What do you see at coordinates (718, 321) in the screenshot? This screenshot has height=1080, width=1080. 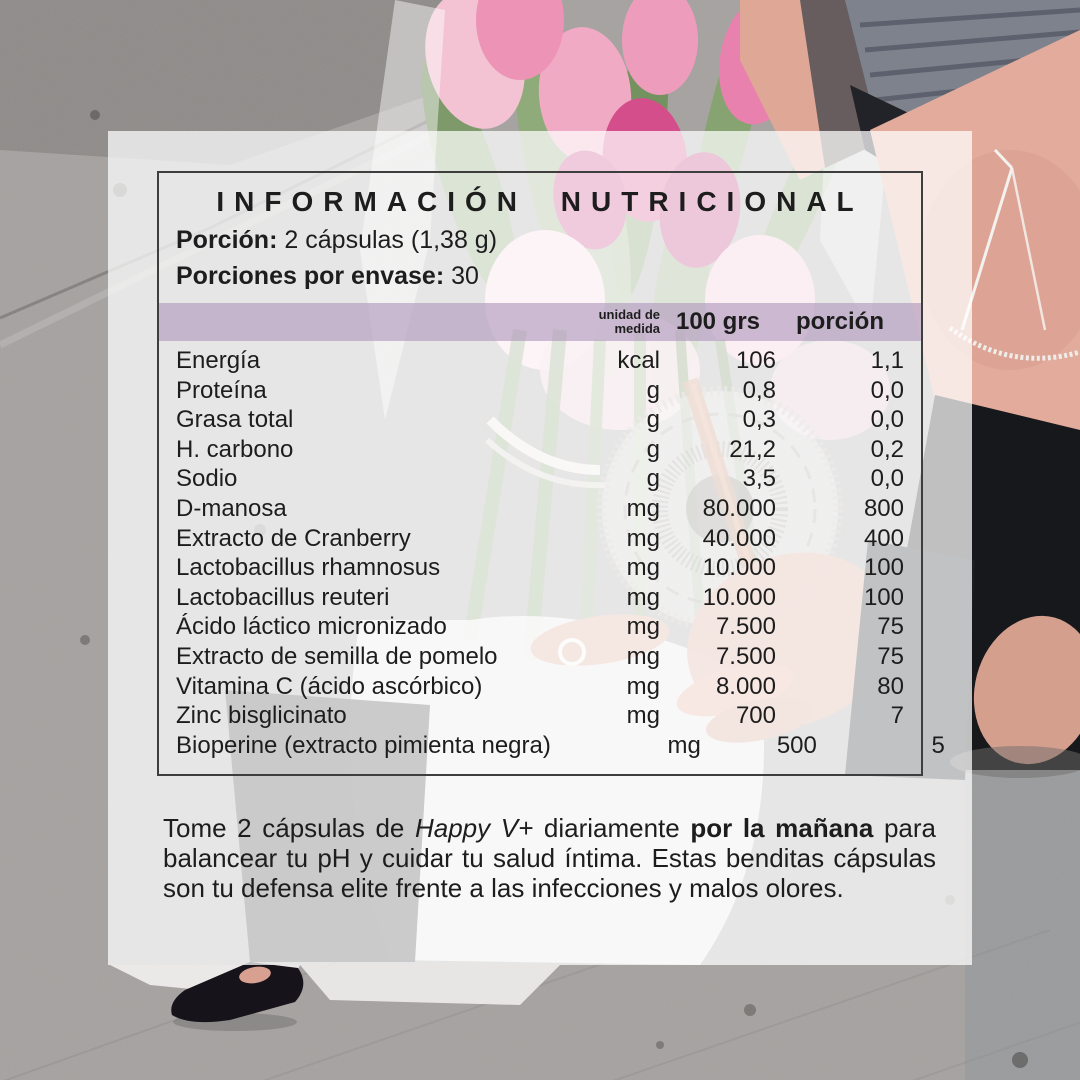 I see `column-header-100g: 100 grs` at bounding box center [718, 321].